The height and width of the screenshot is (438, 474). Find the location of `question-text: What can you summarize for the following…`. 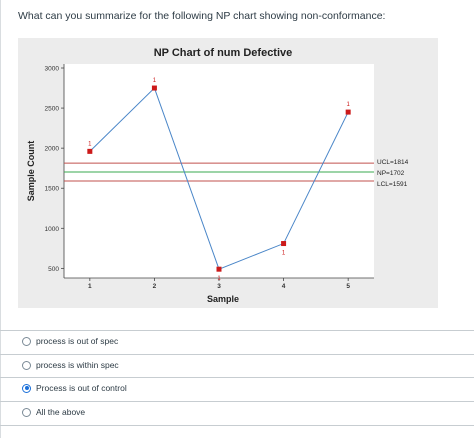

question-text: What can you summarize for the following… is located at coordinates (202, 16).